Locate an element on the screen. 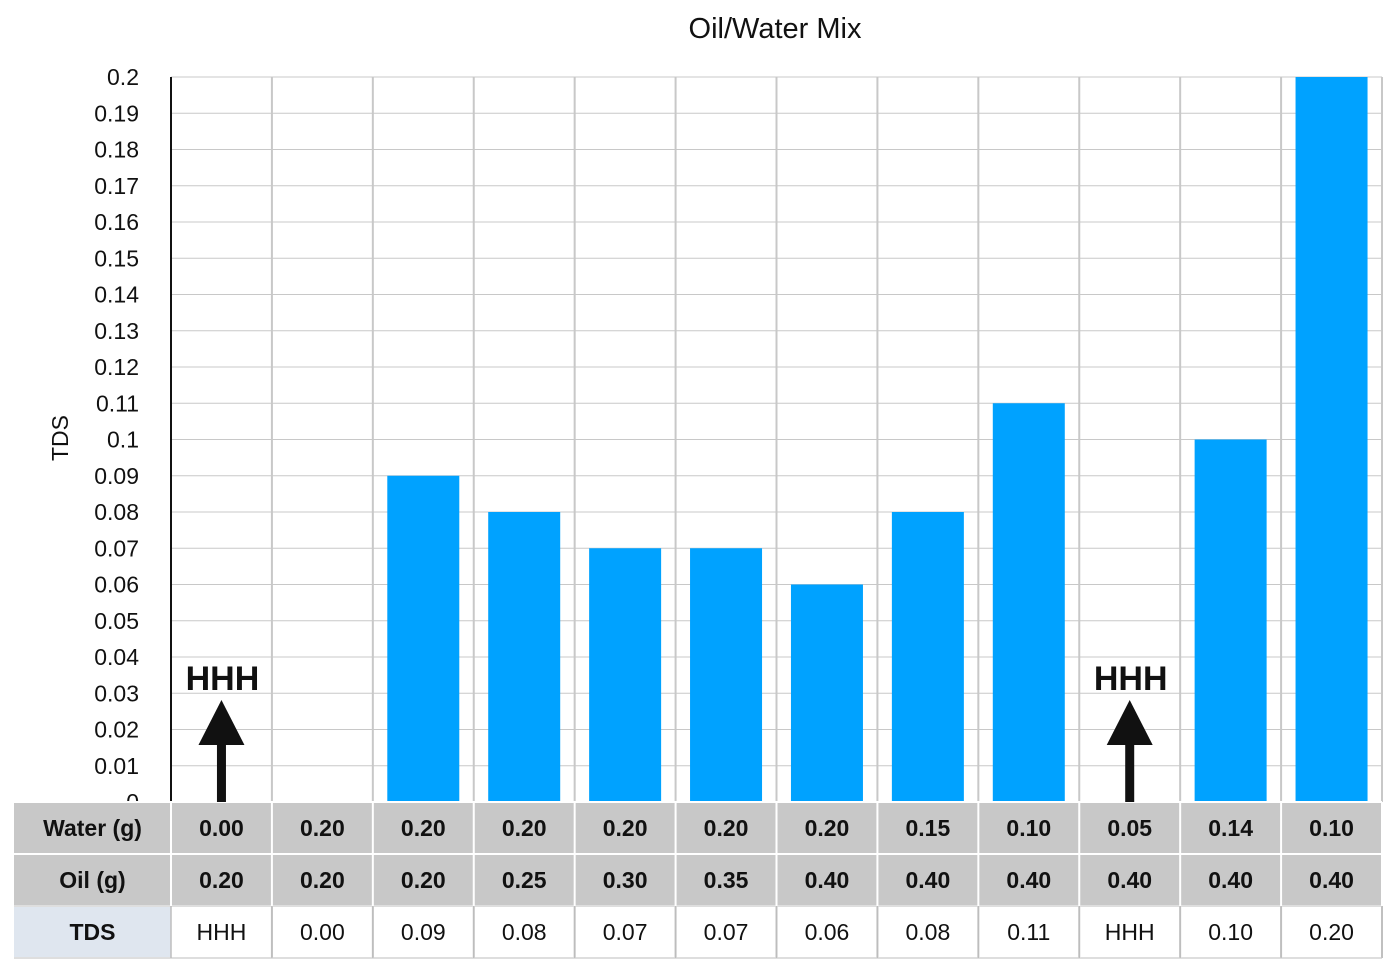 This screenshot has height=980, width=1400. y-tick-label: 0.12 is located at coordinates (116, 367).